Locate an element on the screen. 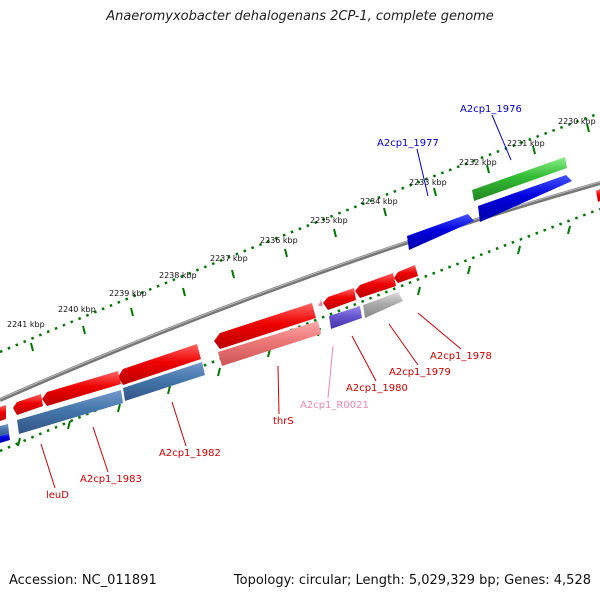 This screenshot has width=600, height=600. gene-label: A2cp1_1982 is located at coordinates (190, 453).